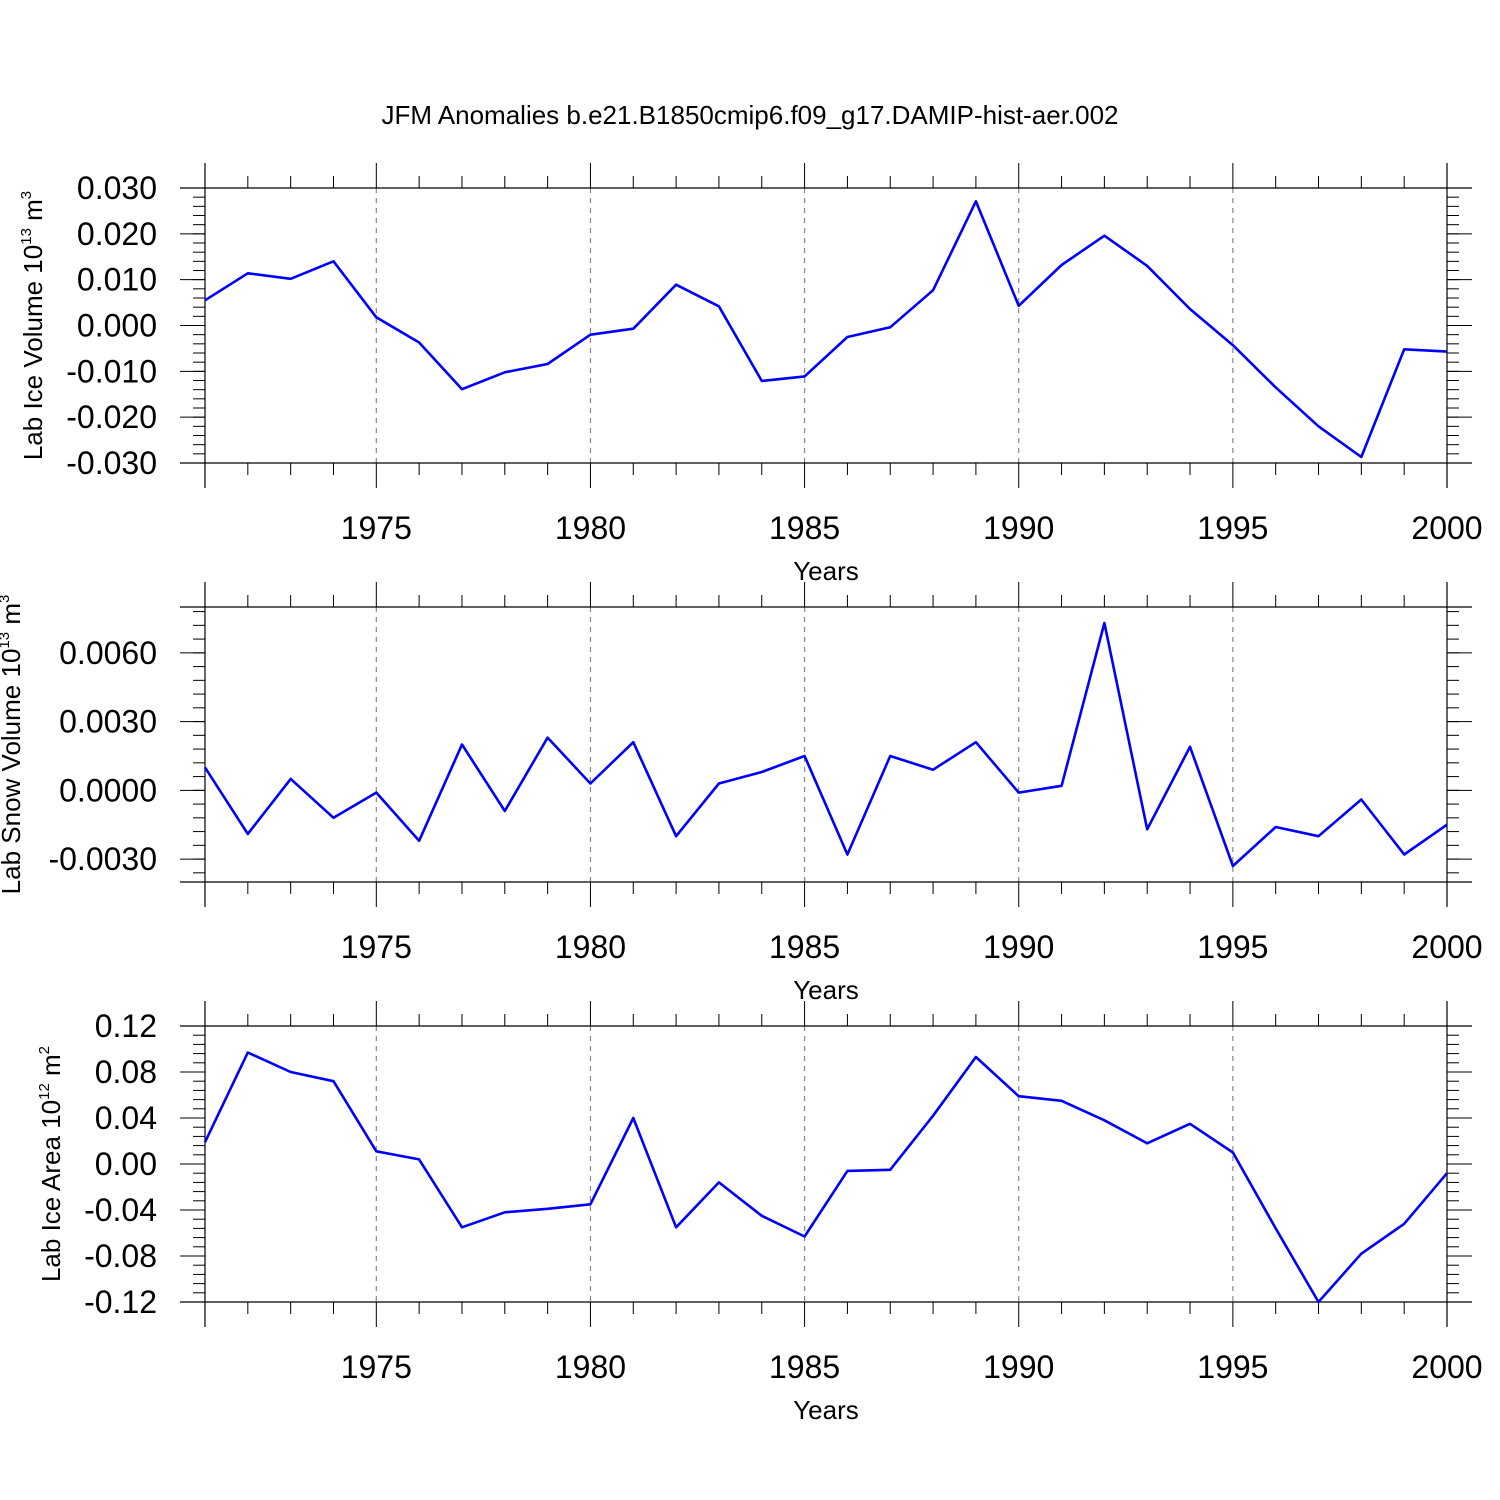 This screenshot has height=1500, width=1500. I want to click on y-tick-label: -0.08, so click(120, 1256).